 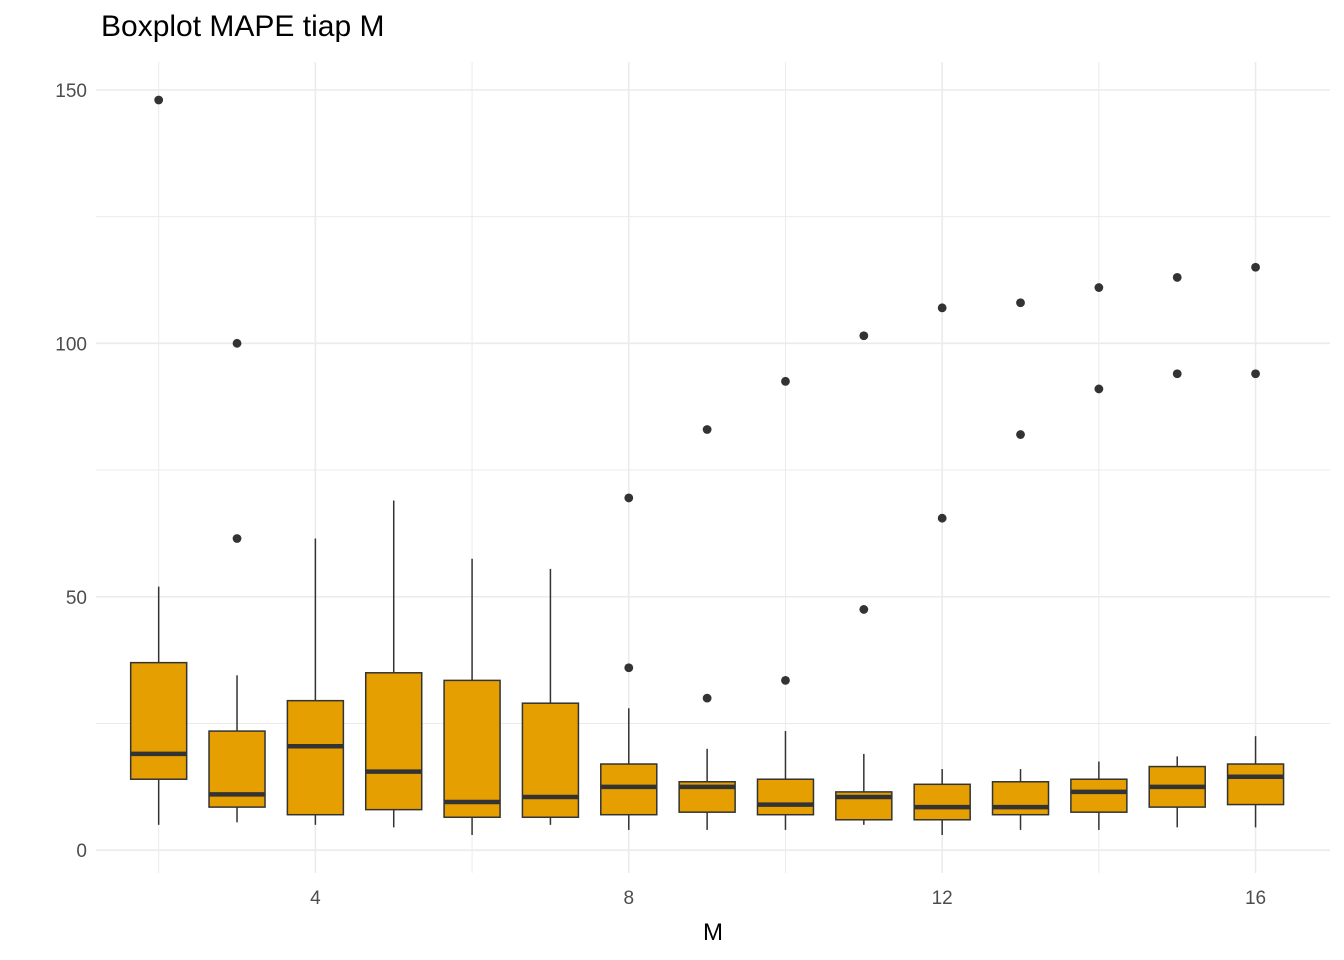 I want to click on y-tick-label: 150, so click(x=71, y=91).